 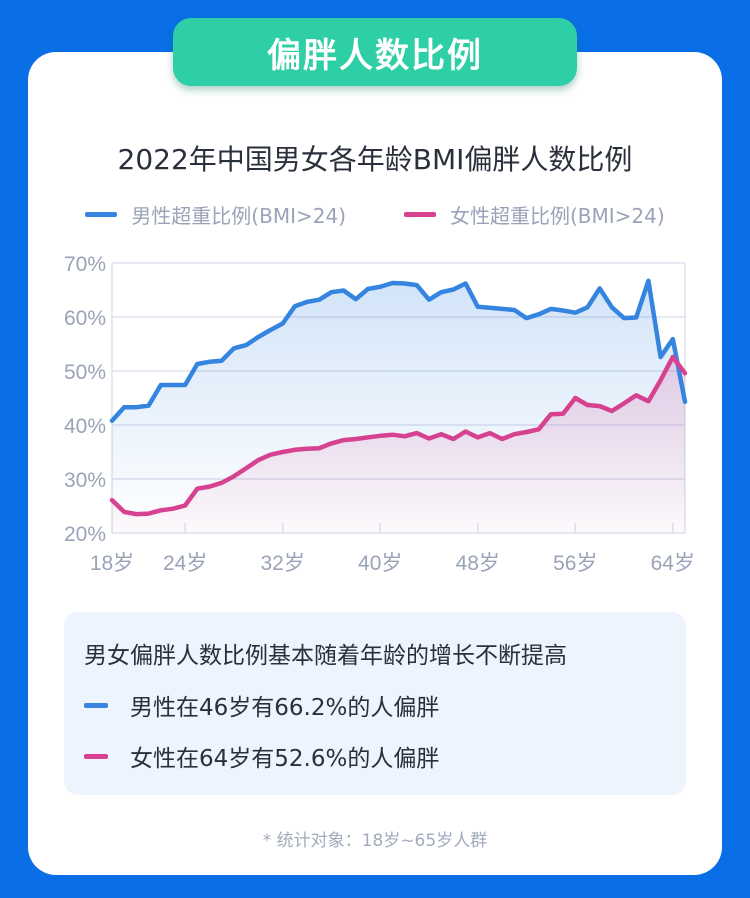 What do you see at coordinates (85, 399) in the screenshot?
I see `y-axis-labels: 20% 30% 40% 50% 60% 70%` at bounding box center [85, 399].